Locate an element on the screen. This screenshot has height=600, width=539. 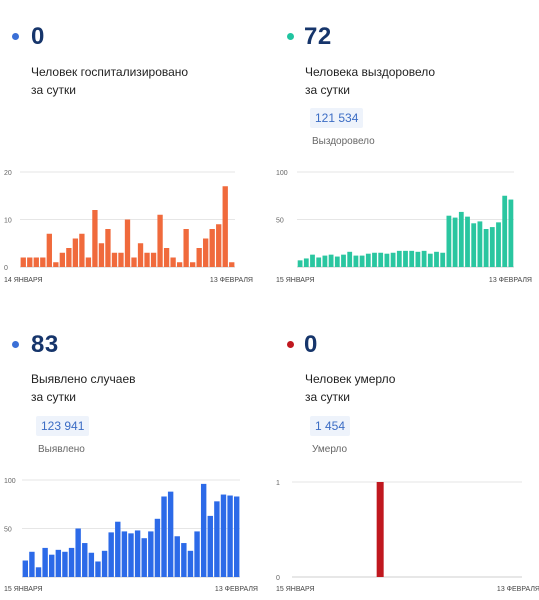
deaths-count: 0 is located at coordinates (311, 344).